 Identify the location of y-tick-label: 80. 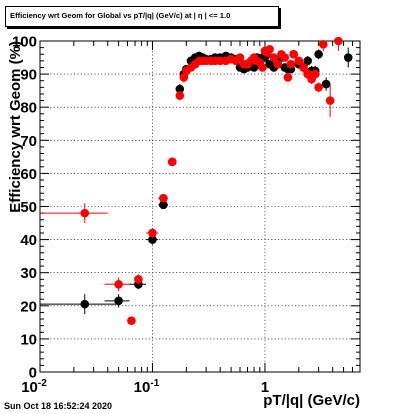
(28, 108).